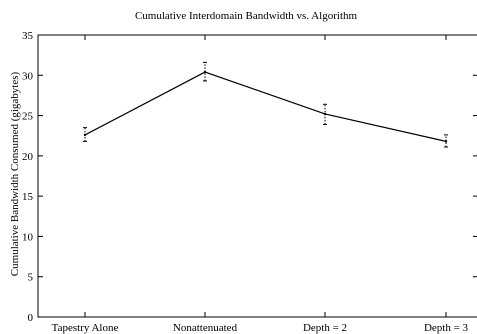 The width and height of the screenshot is (477, 334). What do you see at coordinates (28, 36) in the screenshot?
I see `y-tick-label: 35` at bounding box center [28, 36].